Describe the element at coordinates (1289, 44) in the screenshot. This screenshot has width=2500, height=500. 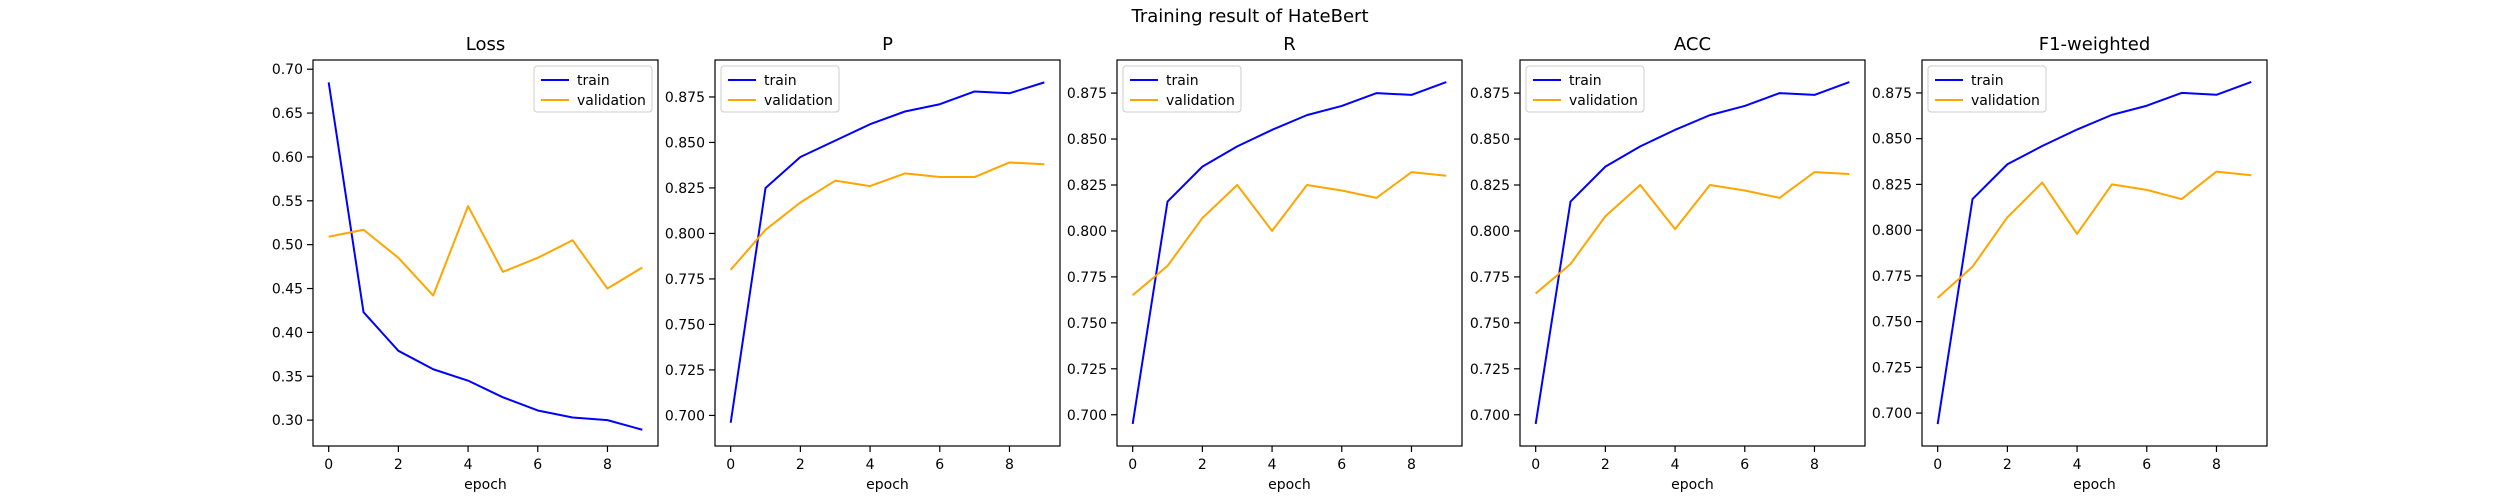
I see `chart-title: R` at that location.